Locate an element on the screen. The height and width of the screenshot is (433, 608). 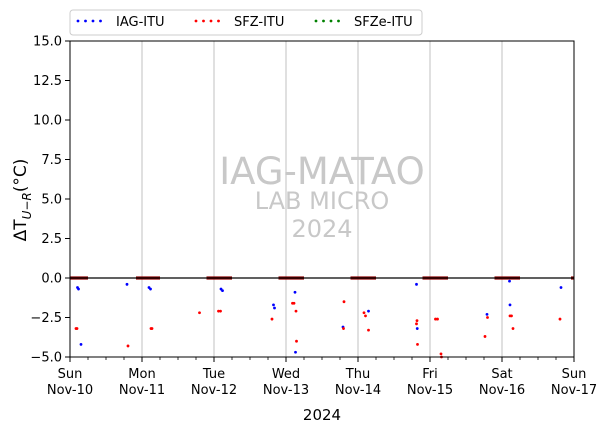
watermark-line-2: LAB MICRO is located at coordinates (322, 201).